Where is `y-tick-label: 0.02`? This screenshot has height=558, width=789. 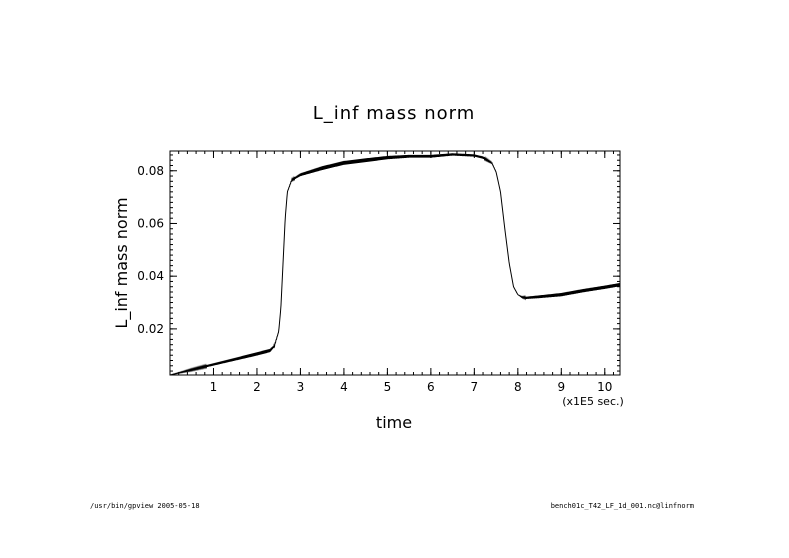
y-tick-label: 0.02 is located at coordinates (150, 329).